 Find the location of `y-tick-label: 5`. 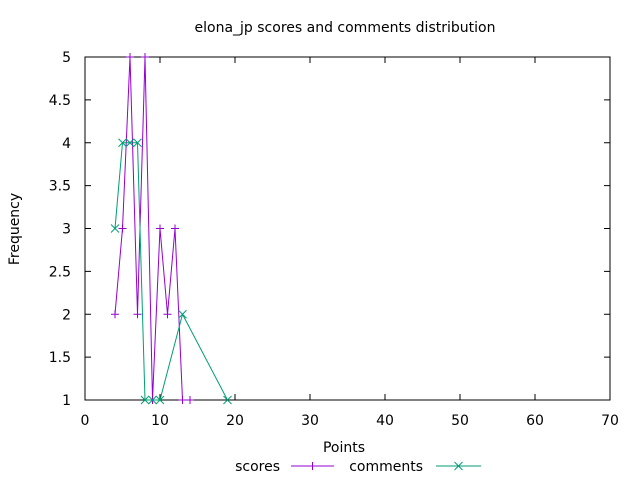

y-tick-label: 5 is located at coordinates (66, 58).